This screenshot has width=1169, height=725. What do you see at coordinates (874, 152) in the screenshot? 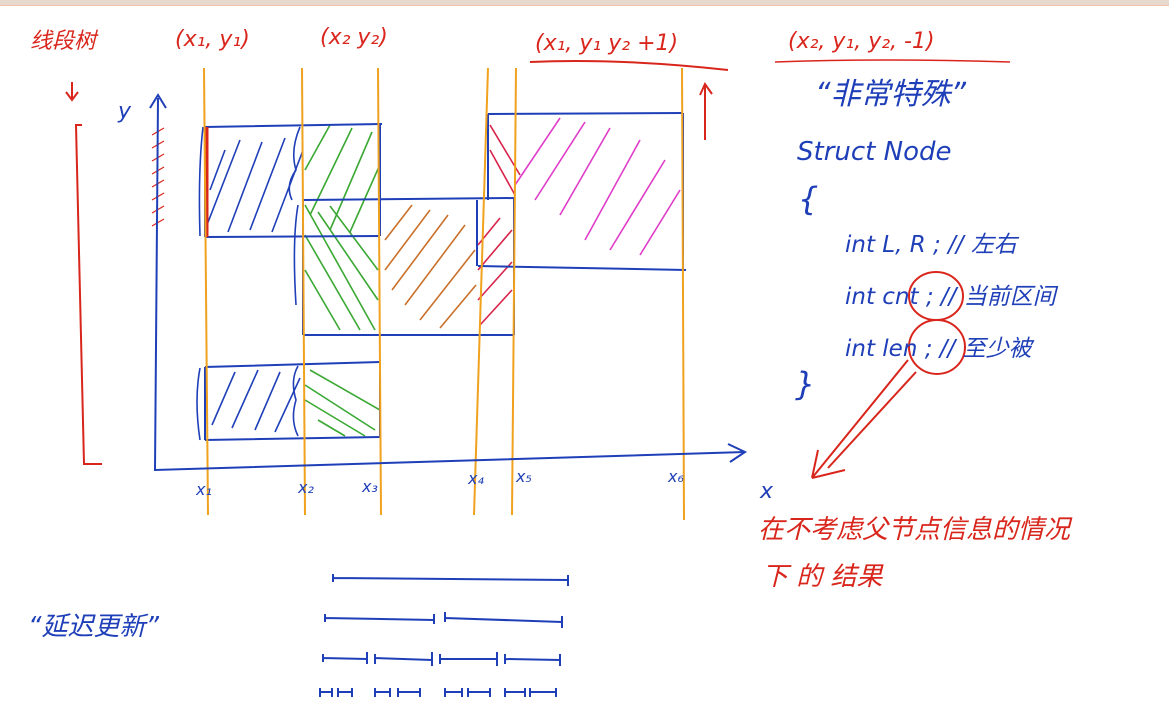
I see `struct-head: Struct Node` at bounding box center [874, 152].